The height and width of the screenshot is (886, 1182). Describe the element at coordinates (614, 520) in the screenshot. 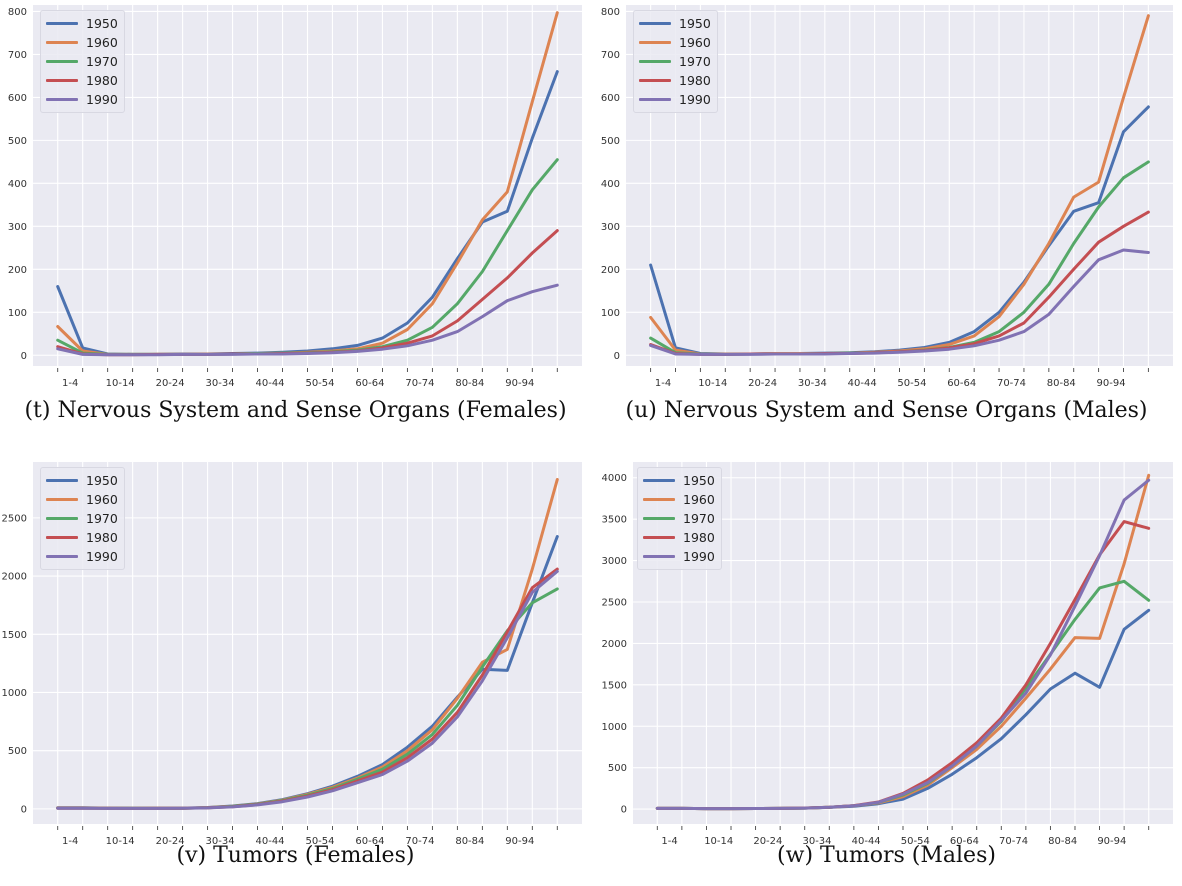

I see `y-tick-label: 3500` at that location.